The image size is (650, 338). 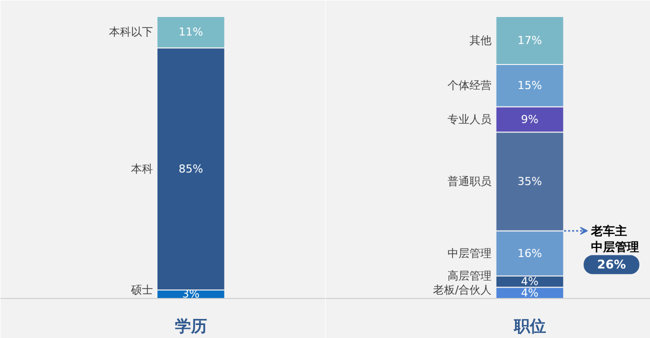 What do you see at coordinates (481, 40) in the screenshot?
I see `series-label: 其他` at bounding box center [481, 40].